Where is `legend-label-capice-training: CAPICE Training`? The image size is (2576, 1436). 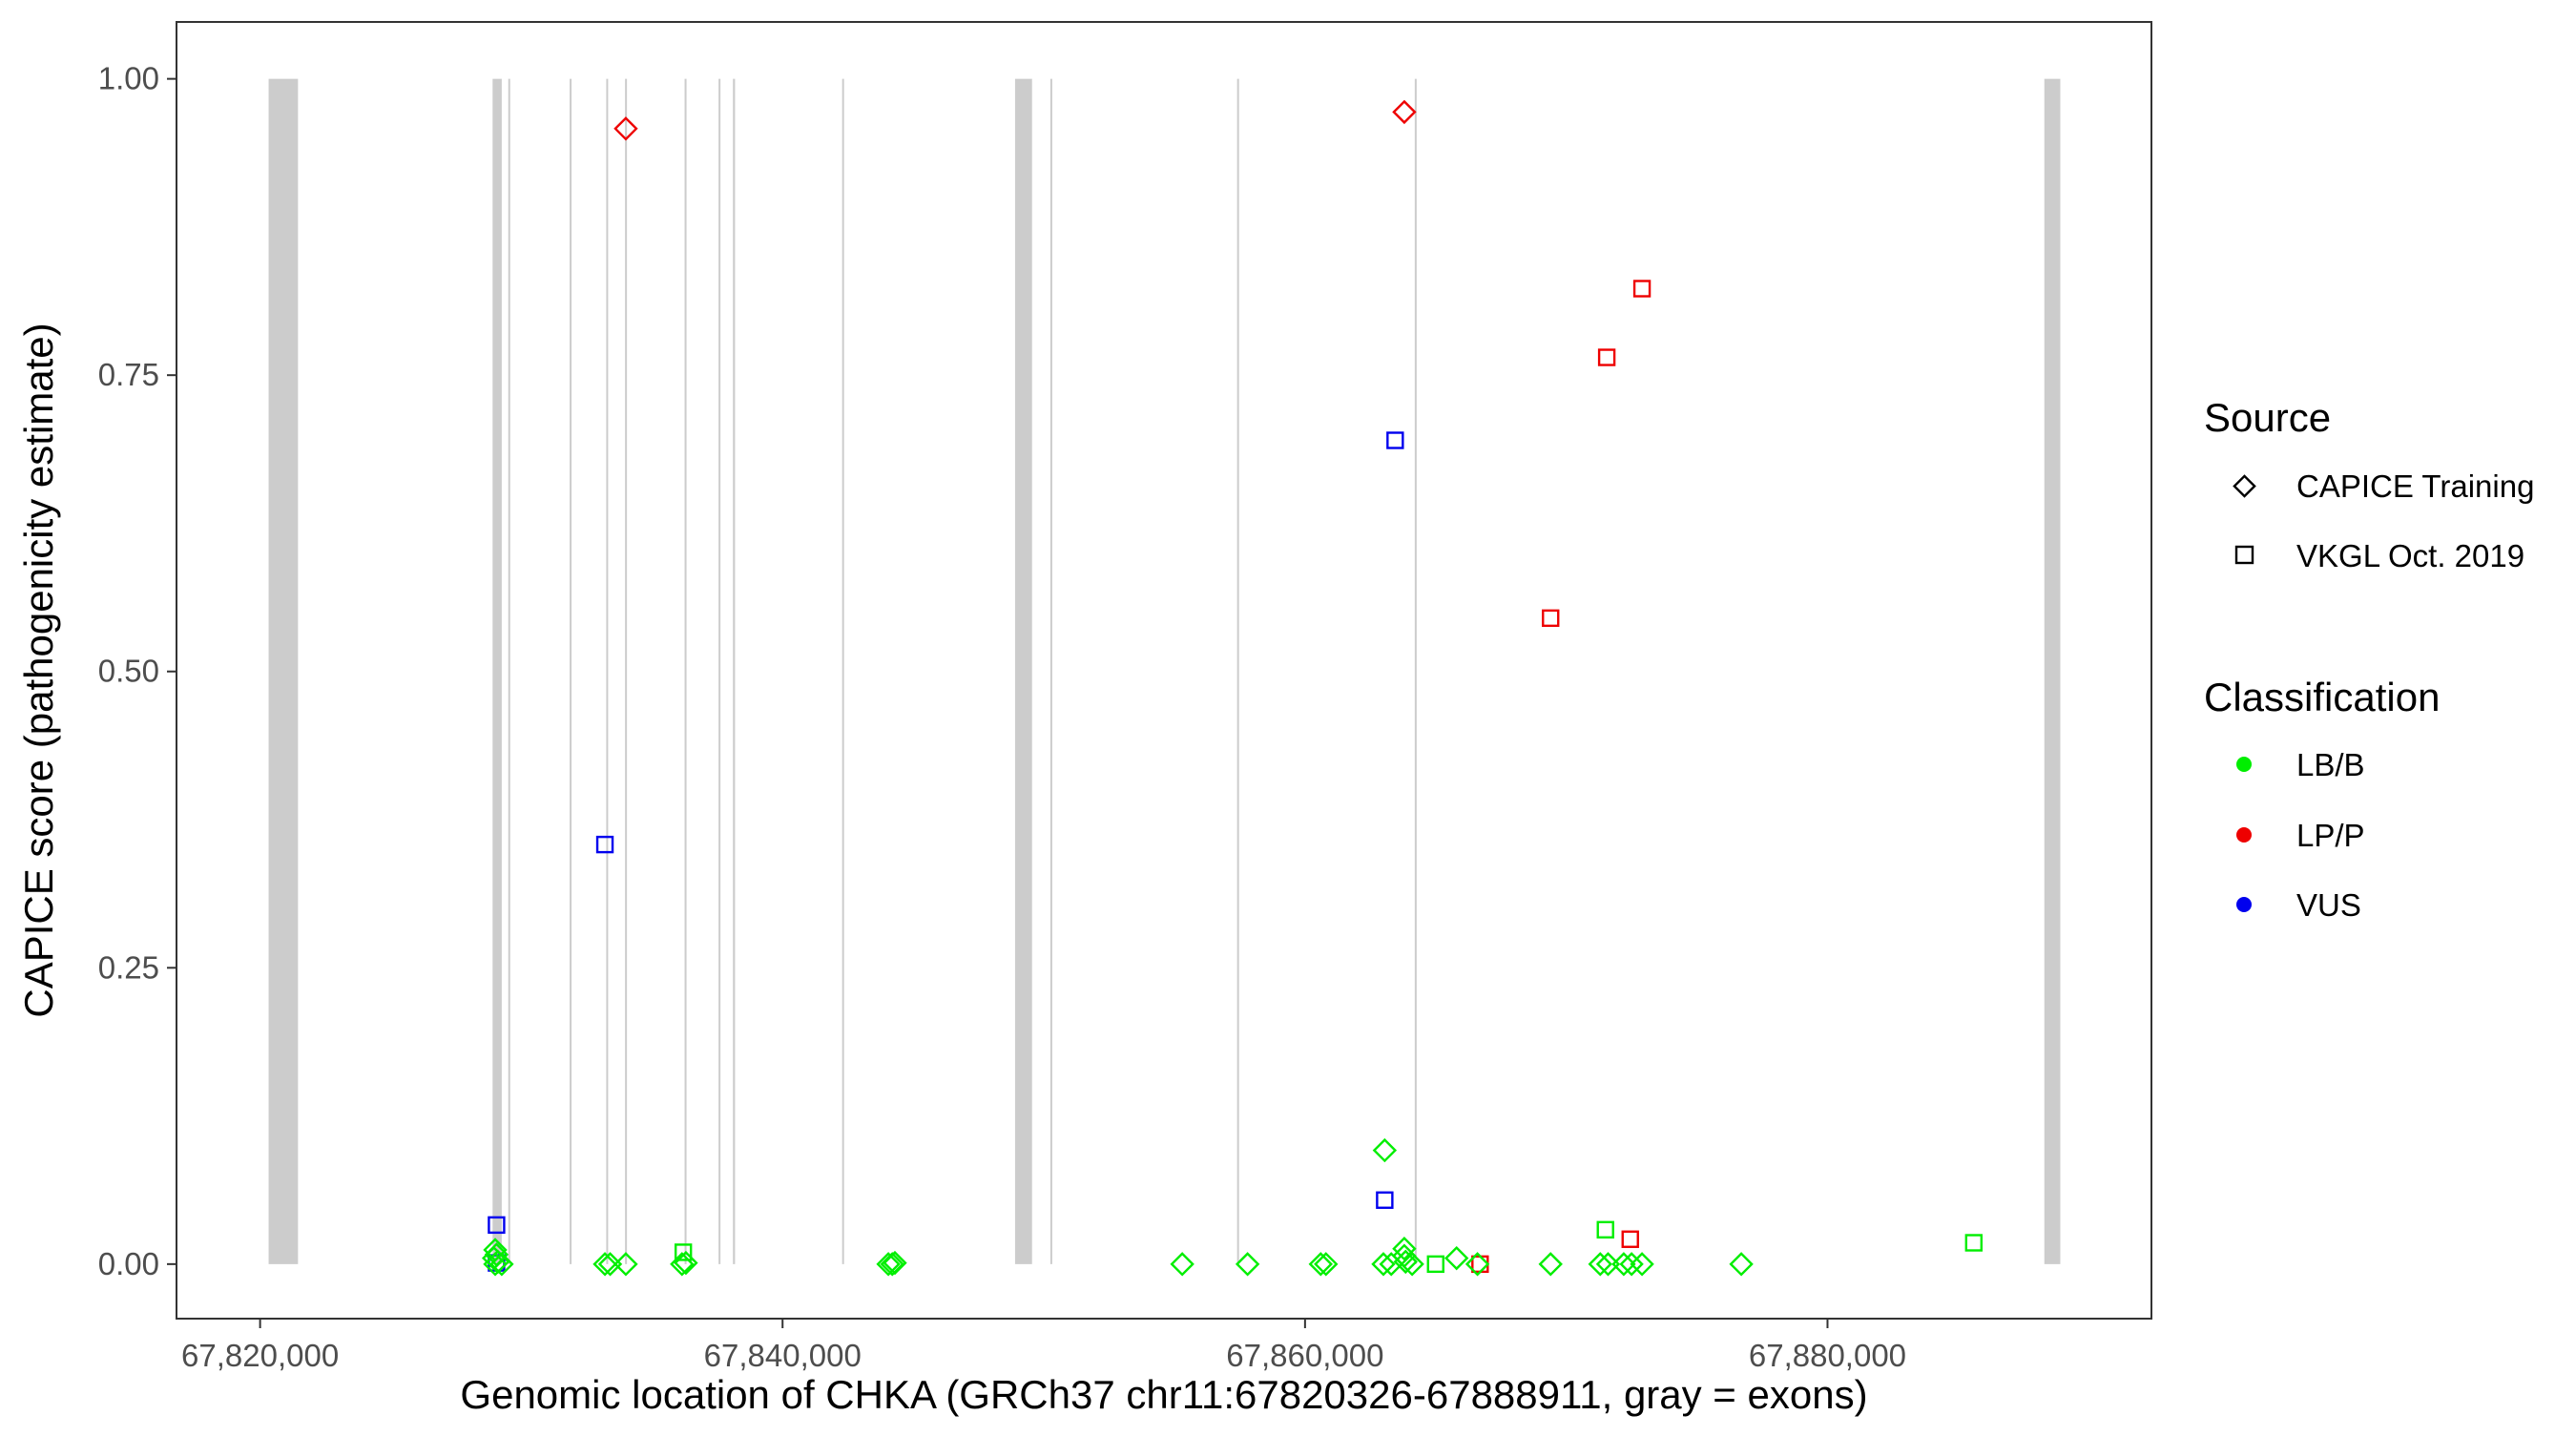 legend-label-capice-training: CAPICE Training is located at coordinates (2415, 486).